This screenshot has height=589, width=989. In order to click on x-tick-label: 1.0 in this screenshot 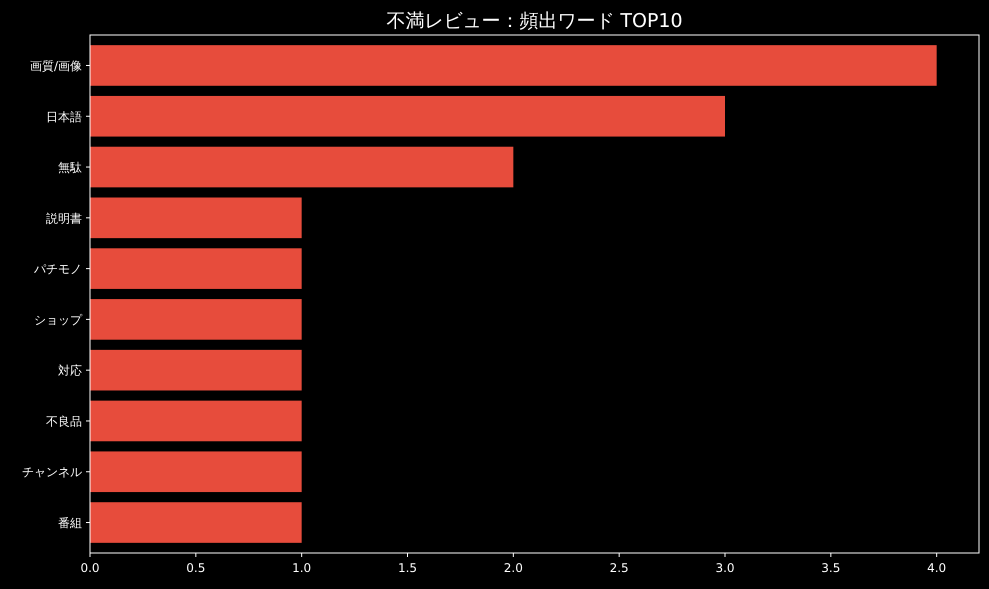, I will do `click(302, 568)`.